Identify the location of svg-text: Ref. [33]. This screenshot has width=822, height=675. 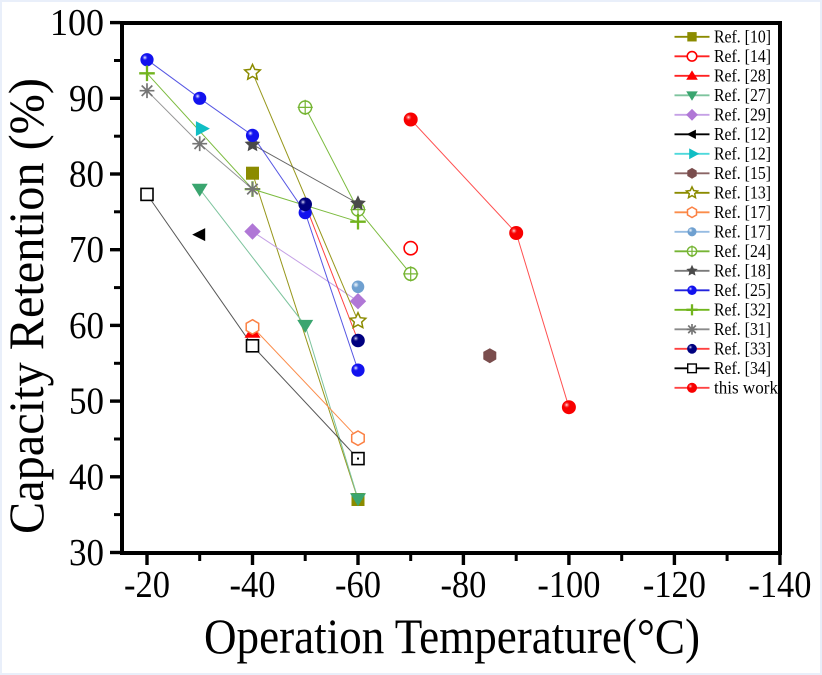
(742, 349).